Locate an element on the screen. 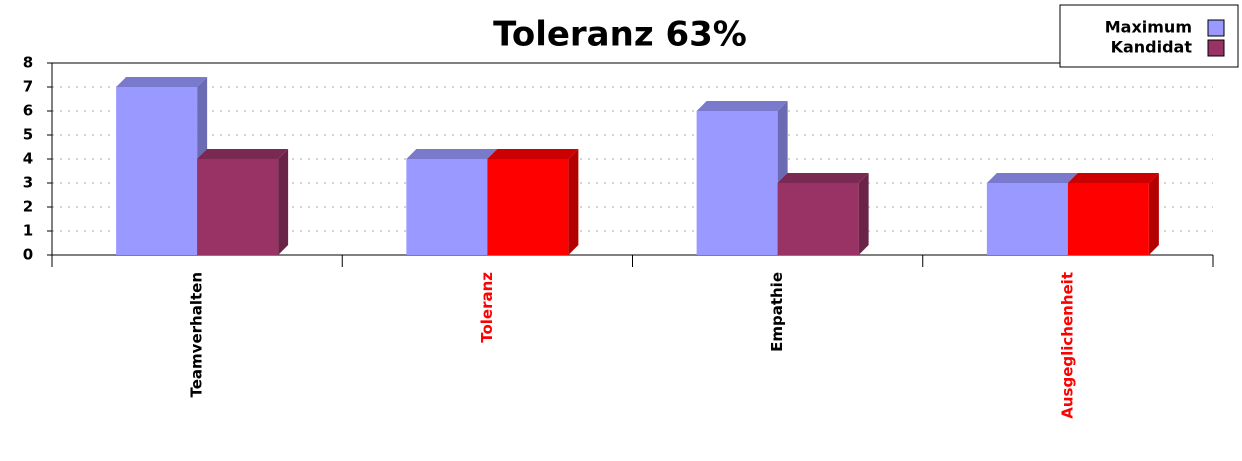 The image size is (1242, 461). legend-label: Maximum is located at coordinates (1148, 27).